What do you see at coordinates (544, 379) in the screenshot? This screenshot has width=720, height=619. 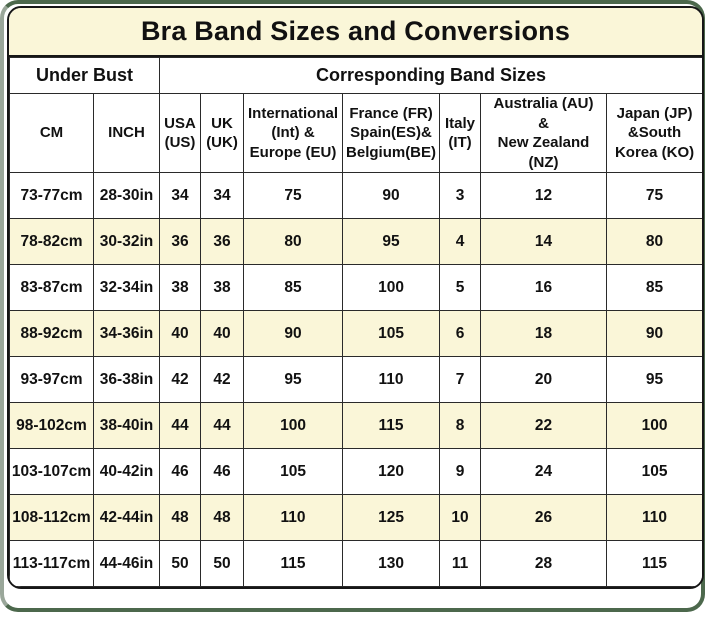 I see `cell: 20` at bounding box center [544, 379].